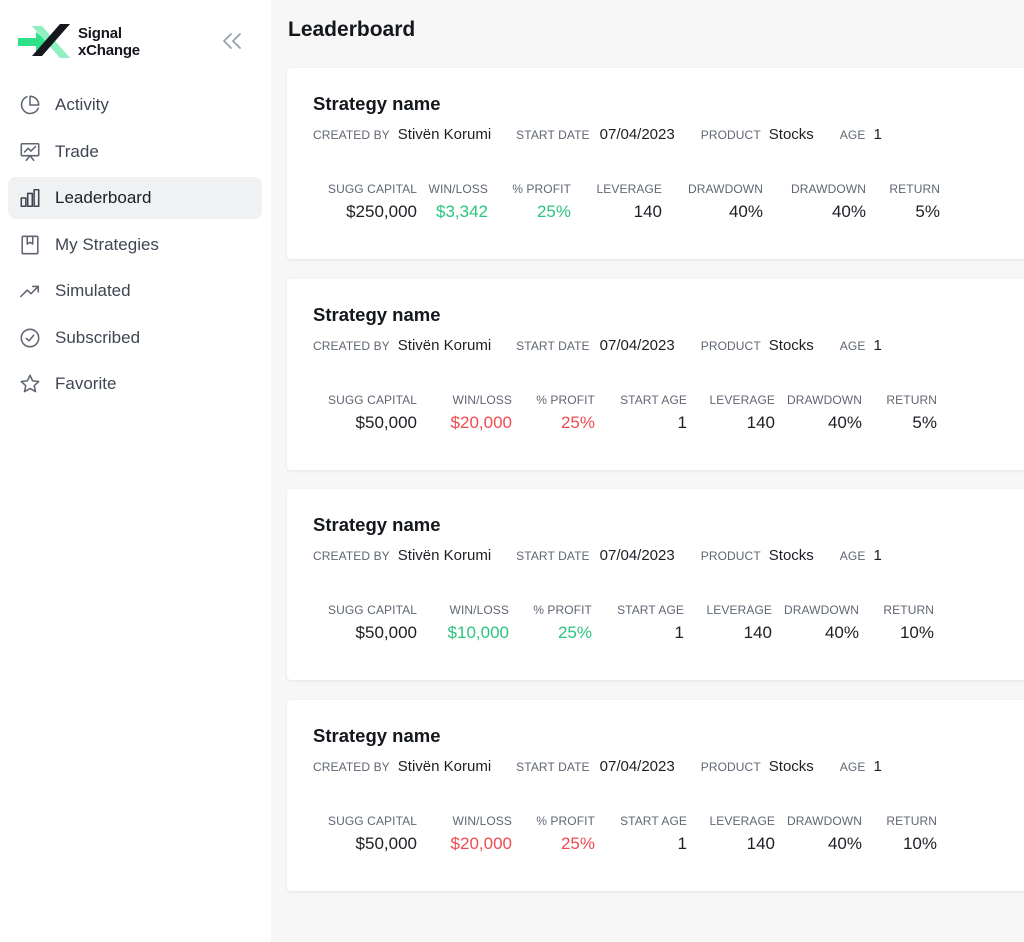 The height and width of the screenshot is (942, 1024). What do you see at coordinates (30, 384) in the screenshot?
I see `star-icon` at bounding box center [30, 384].